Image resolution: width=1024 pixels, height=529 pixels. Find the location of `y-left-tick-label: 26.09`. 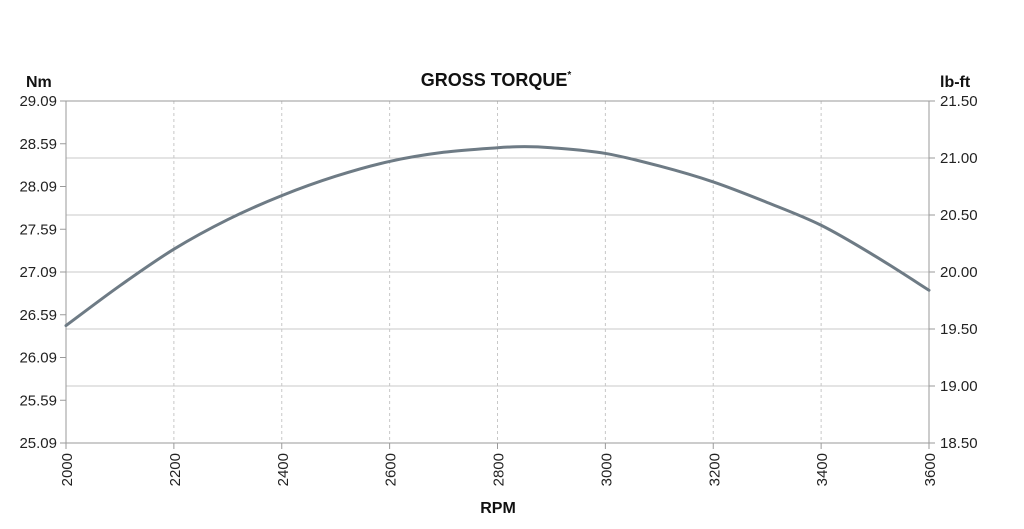

y-left-tick-label: 26.09 is located at coordinates (38, 358).